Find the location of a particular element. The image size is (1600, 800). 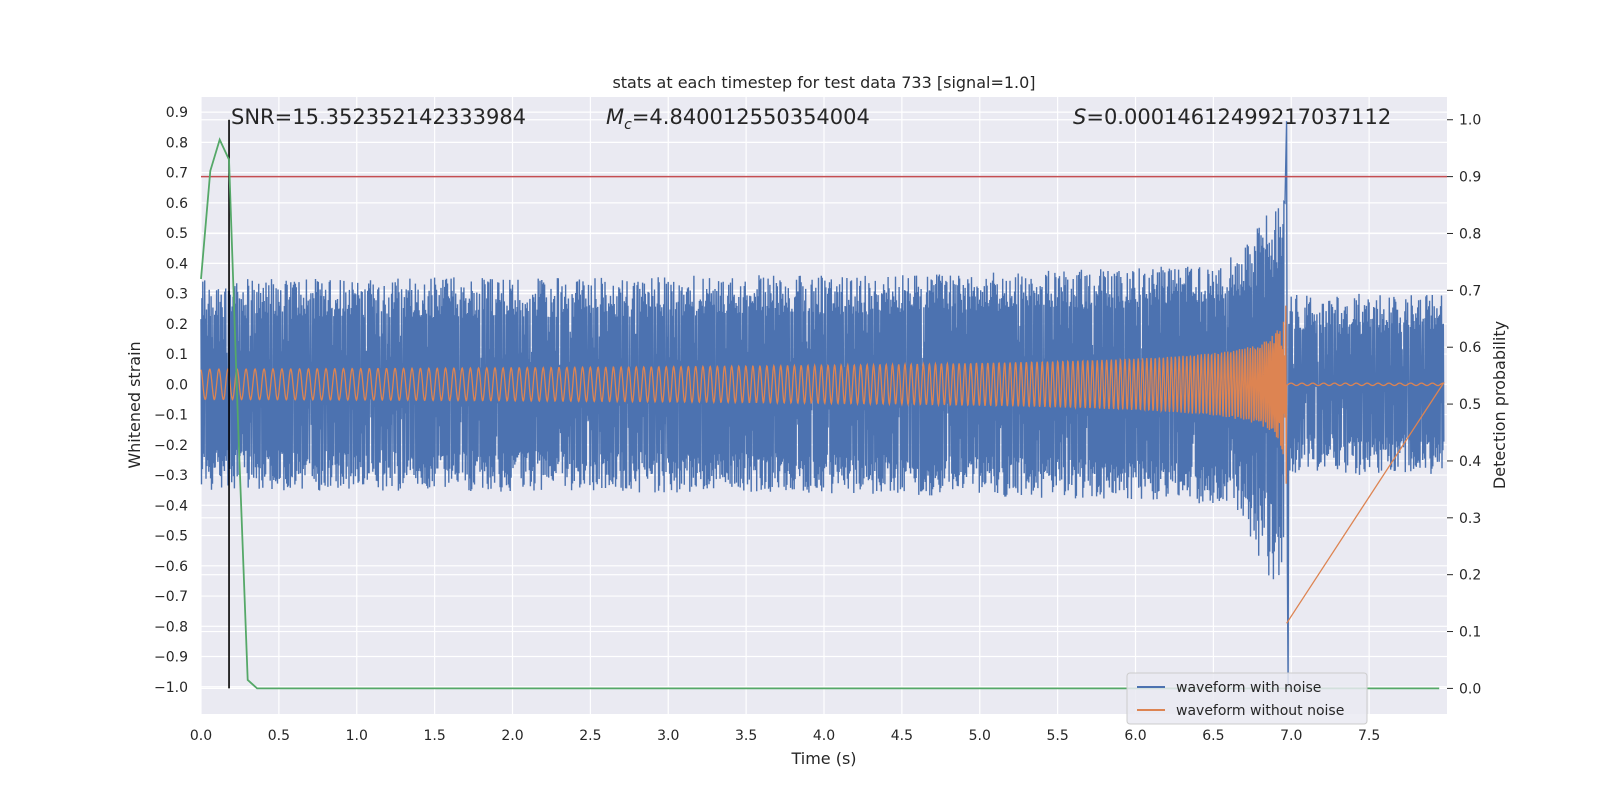

x-tick-label: 3.5 is located at coordinates (746, 736).